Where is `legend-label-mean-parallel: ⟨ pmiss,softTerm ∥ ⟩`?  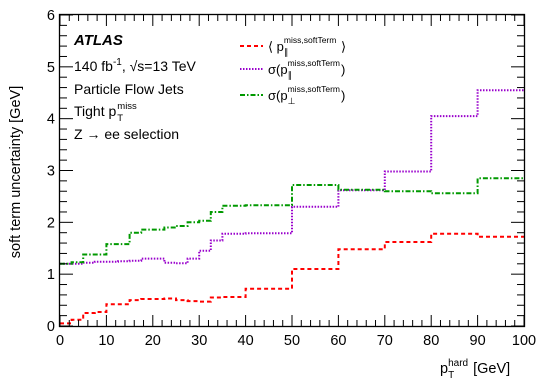
legend-label-mean-parallel: ⟨ pmiss,softTerm ∥ ⟩ is located at coordinates (307, 46).